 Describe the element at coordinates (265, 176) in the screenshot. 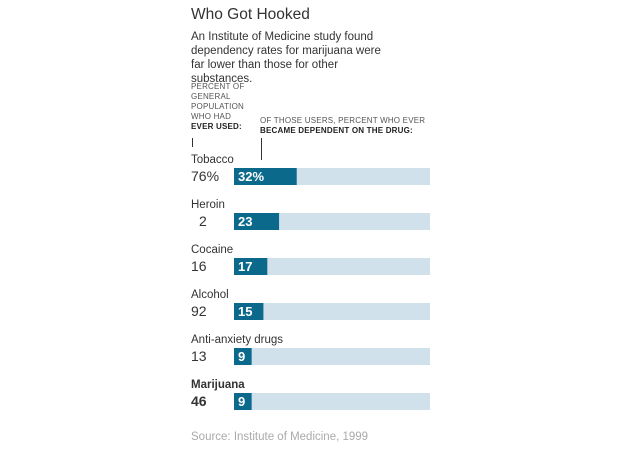

I see `dependent-bar-tobacco` at that location.